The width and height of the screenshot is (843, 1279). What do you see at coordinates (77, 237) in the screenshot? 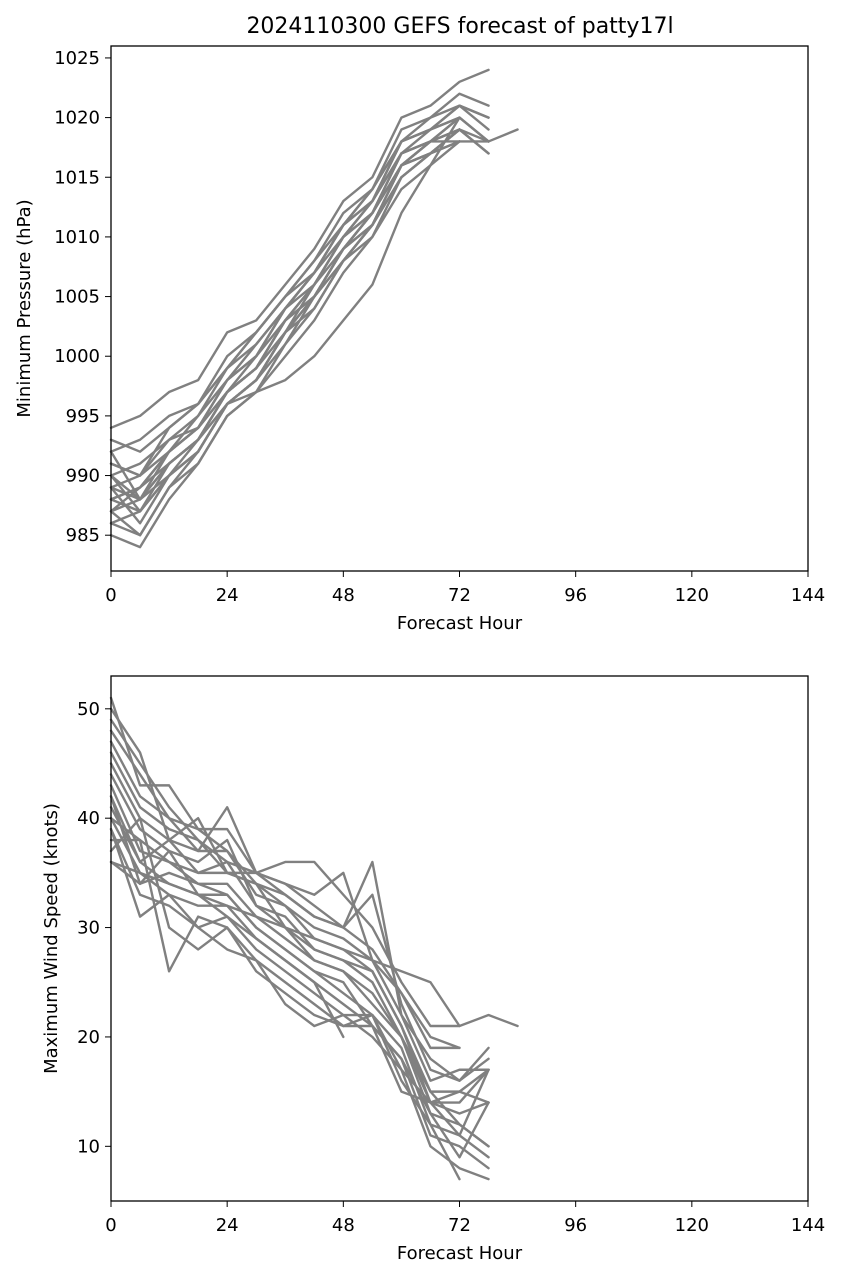
I see `pressure-y-tick-label: 1010` at bounding box center [77, 237].